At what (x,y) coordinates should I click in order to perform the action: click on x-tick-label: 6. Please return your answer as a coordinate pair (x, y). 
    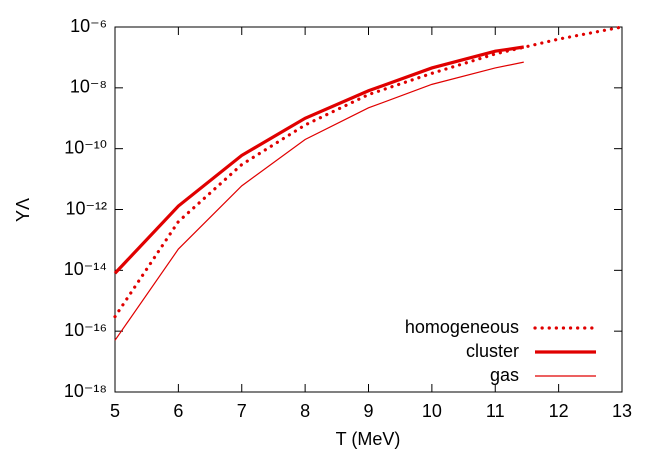
    Looking at the image, I should click on (178, 411).